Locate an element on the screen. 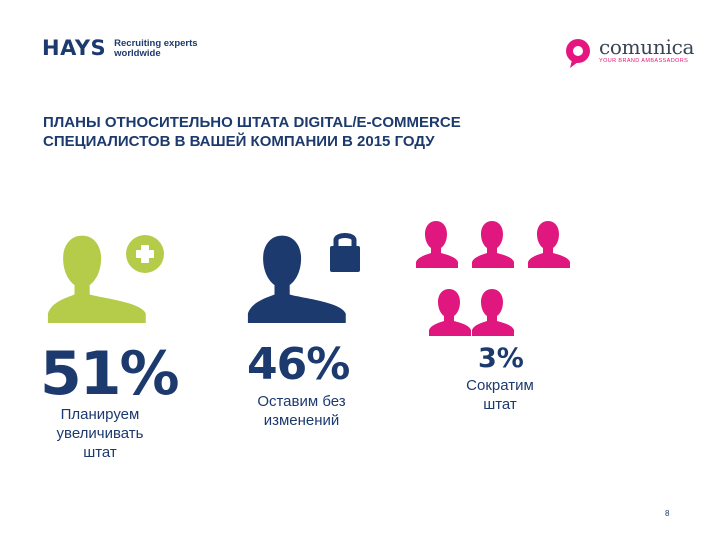  caption-line: Планируем is located at coordinates (100, 414).